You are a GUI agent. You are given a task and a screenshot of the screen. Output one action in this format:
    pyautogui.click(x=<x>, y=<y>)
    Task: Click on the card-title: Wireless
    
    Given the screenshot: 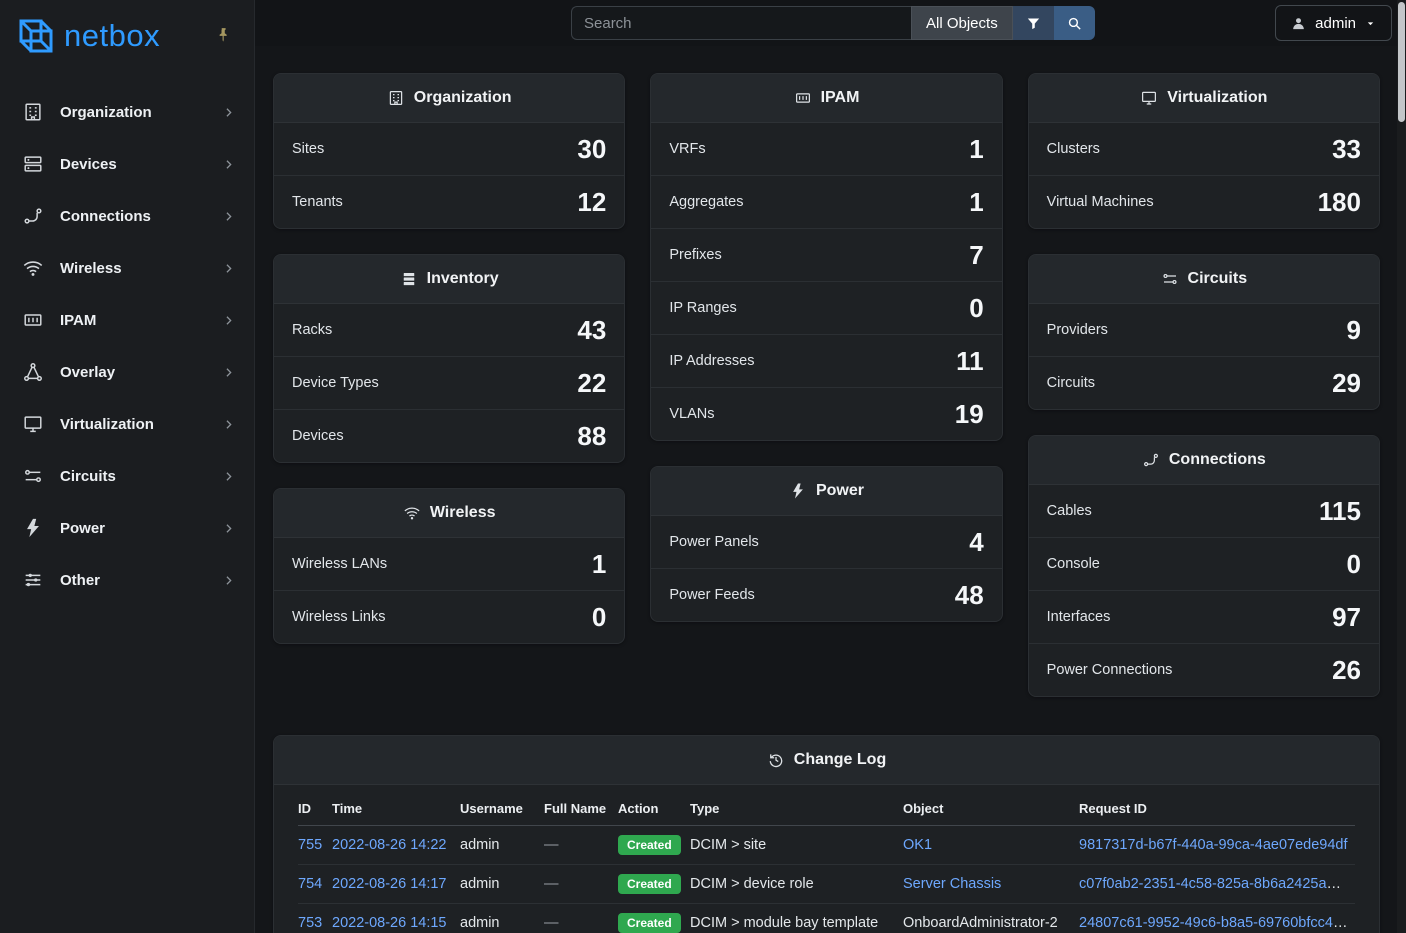 What is the action you would take?
    pyautogui.click(x=462, y=512)
    